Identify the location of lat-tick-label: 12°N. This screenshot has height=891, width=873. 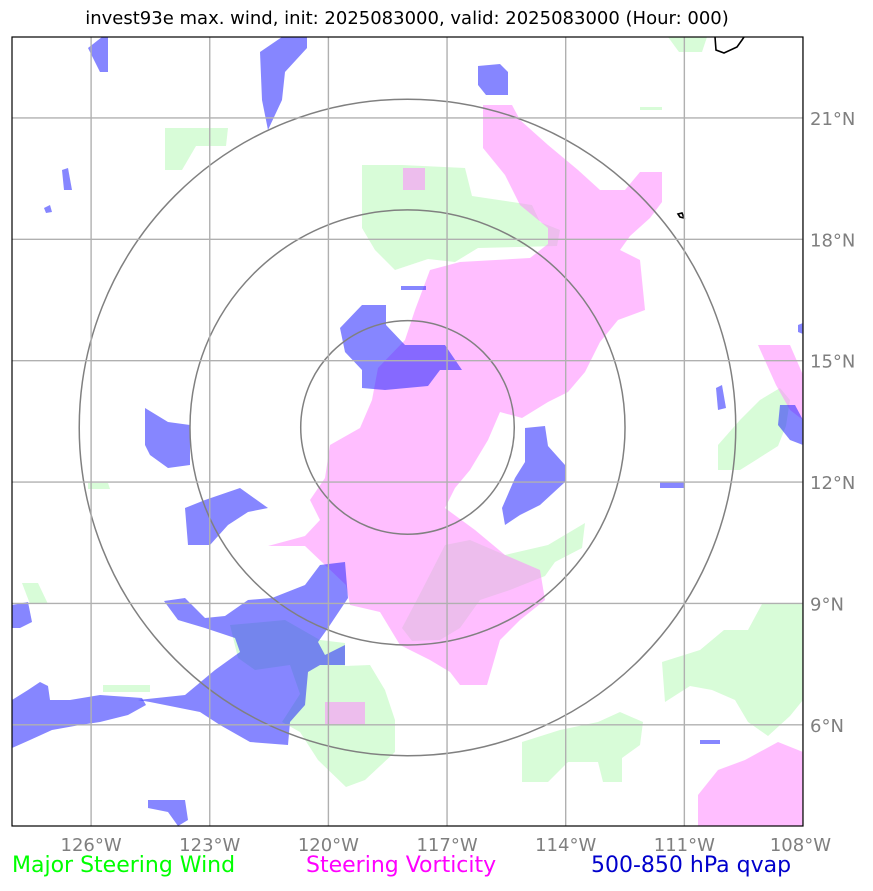
(832, 483).